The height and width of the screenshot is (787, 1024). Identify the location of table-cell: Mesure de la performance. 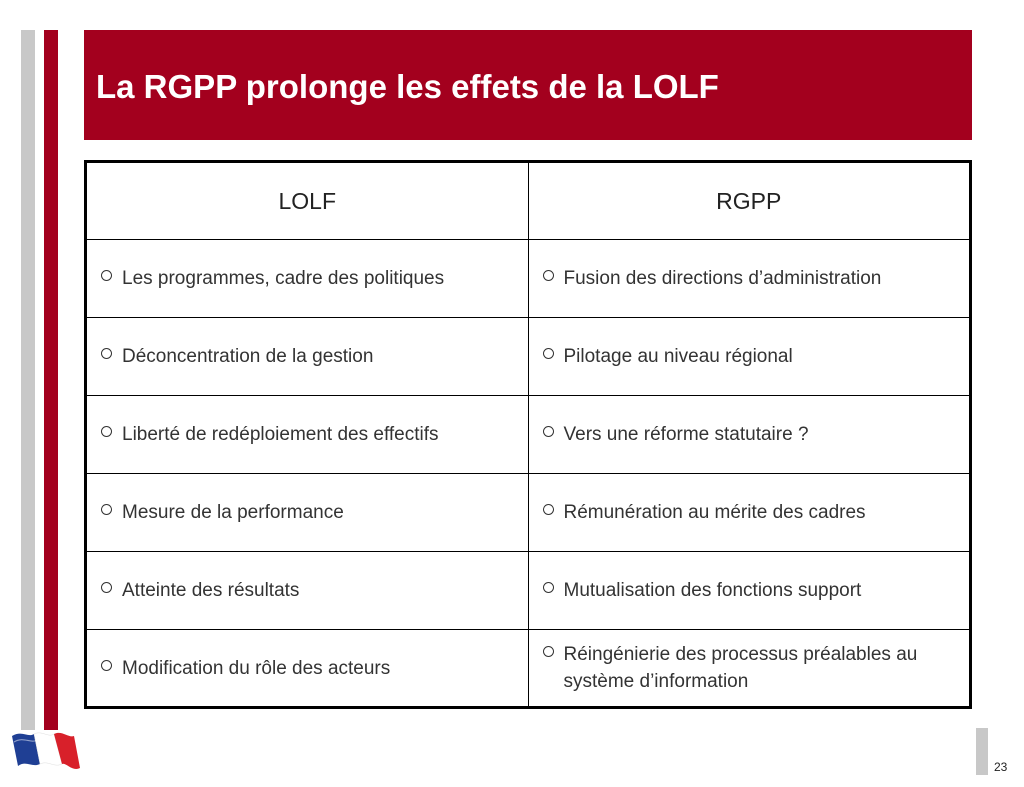
(307, 512).